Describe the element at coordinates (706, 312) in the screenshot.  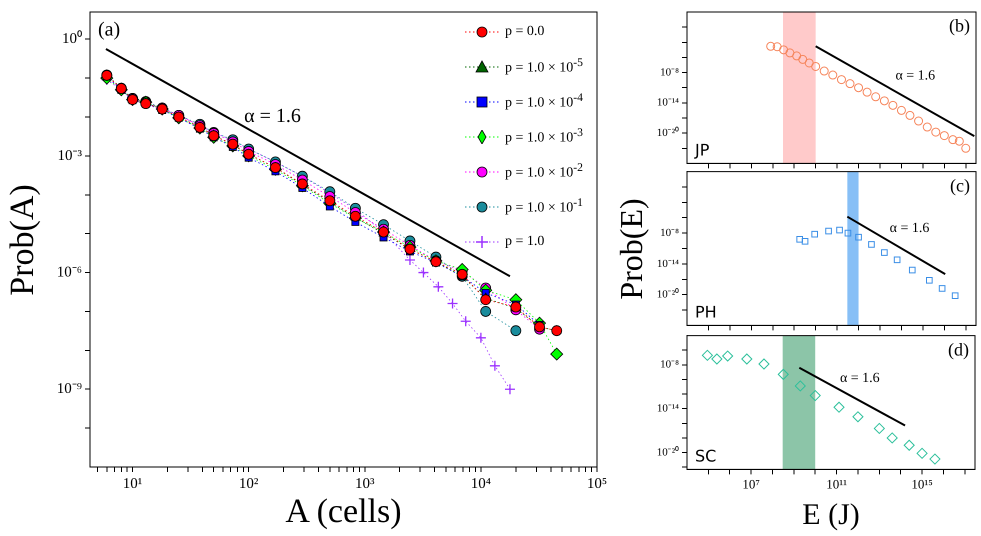
I see `annotation: PH` at that location.